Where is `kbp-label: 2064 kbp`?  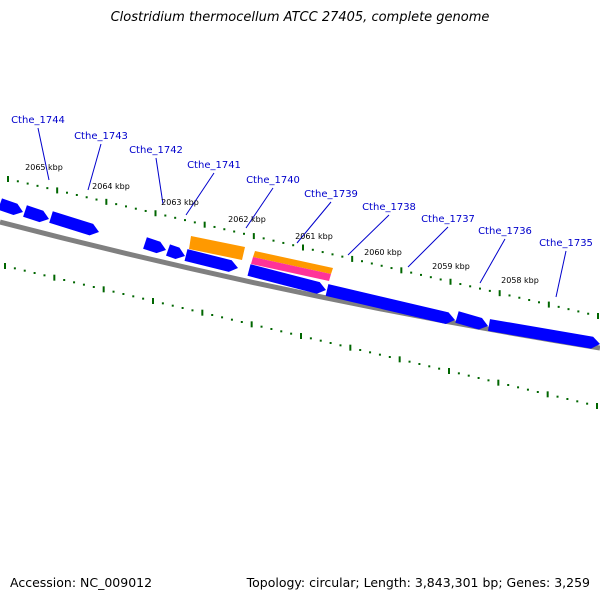
kbp-label: 2064 kbp is located at coordinates (111, 186).